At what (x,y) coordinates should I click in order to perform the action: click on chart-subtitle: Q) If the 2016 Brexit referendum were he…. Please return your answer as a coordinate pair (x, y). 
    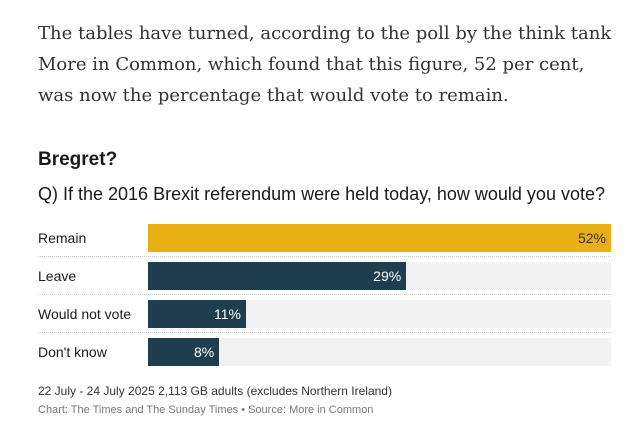
    Looking at the image, I should click on (321, 194).